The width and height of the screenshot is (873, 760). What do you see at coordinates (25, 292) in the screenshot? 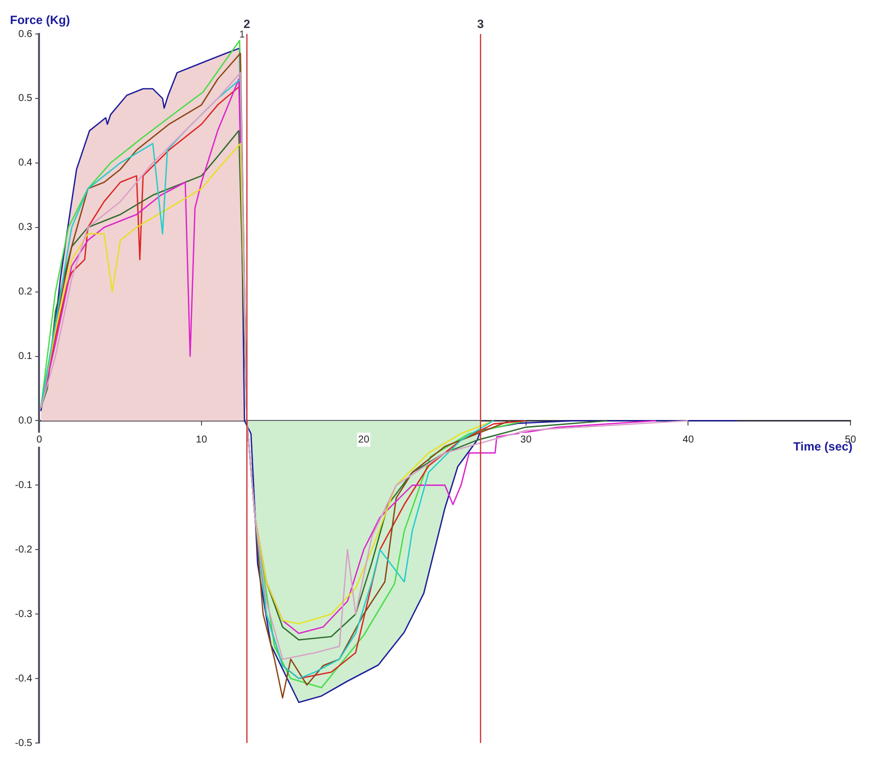
I see `y-tick-label: 0.2` at bounding box center [25, 292].